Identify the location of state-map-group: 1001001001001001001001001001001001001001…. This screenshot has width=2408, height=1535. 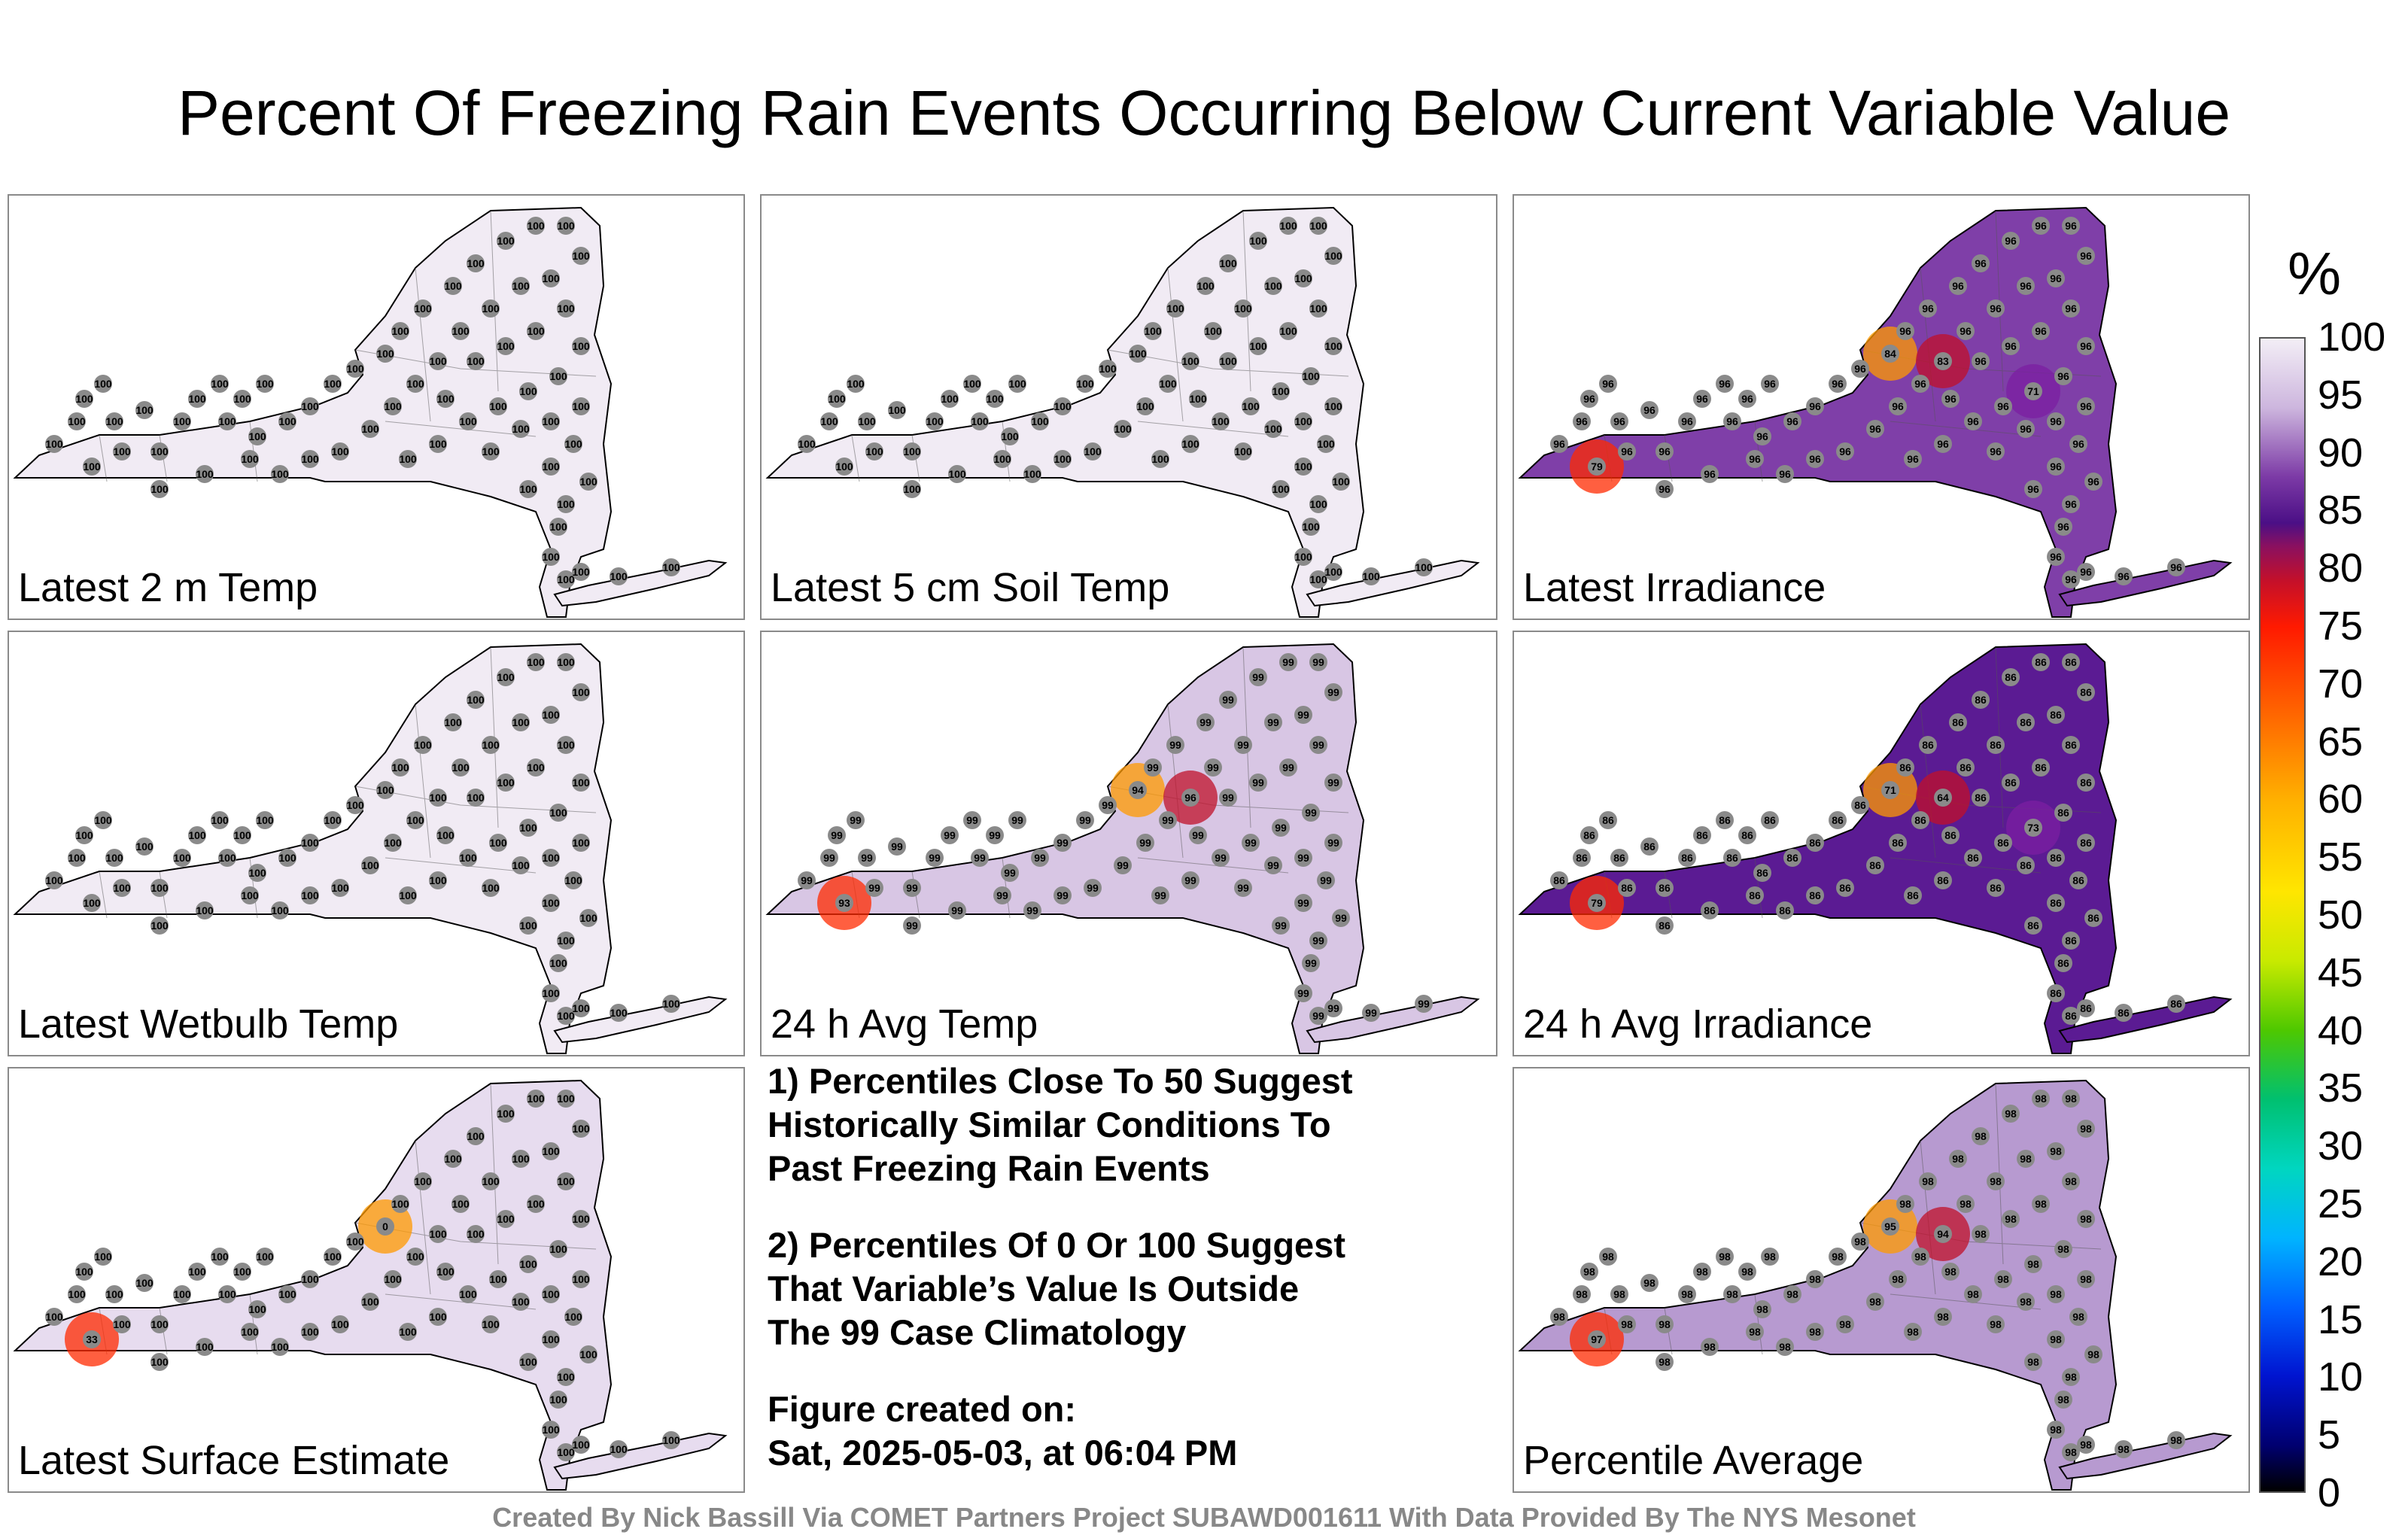
(370, 412).